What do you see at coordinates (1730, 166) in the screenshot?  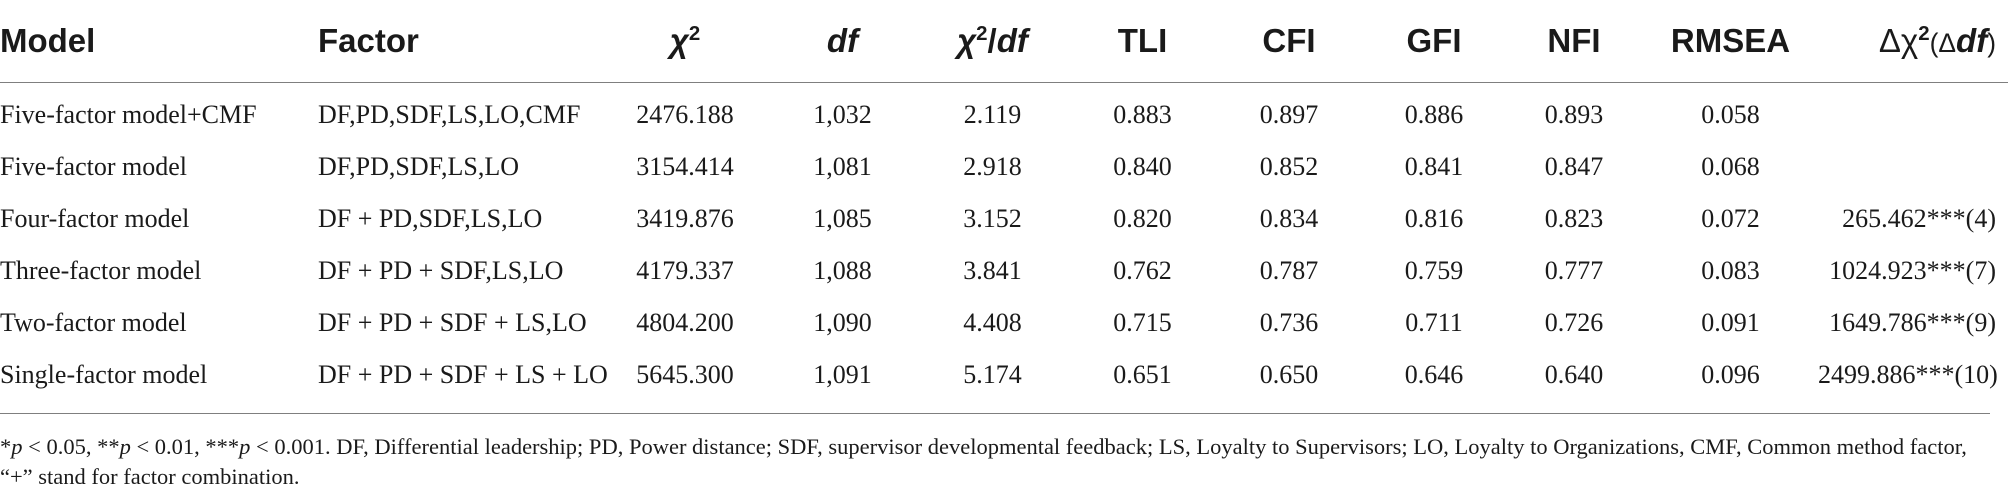 I see `cell-rmsea: 0.068` at bounding box center [1730, 166].